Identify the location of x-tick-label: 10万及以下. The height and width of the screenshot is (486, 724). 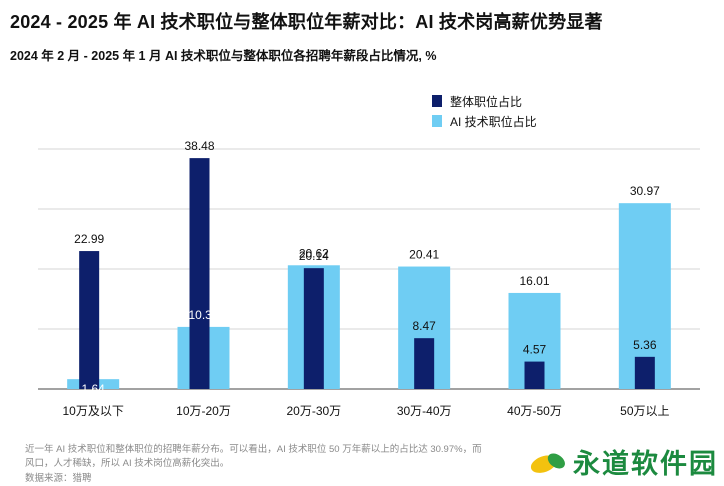
(92, 411).